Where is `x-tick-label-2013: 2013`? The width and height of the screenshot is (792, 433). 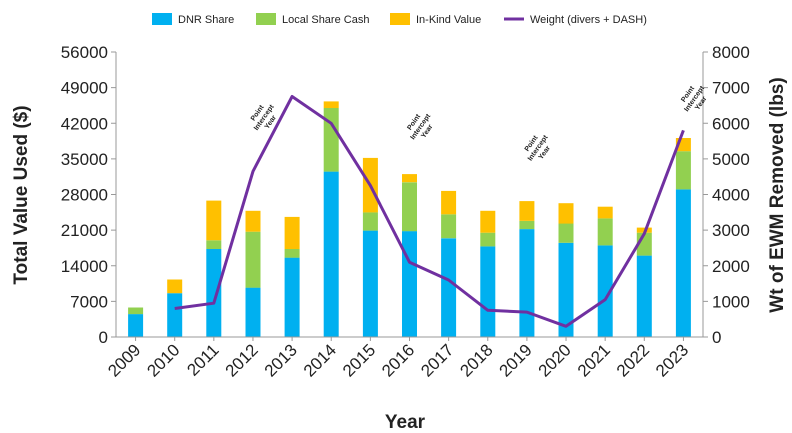 x-tick-label-2013: 2013 is located at coordinates (281, 360).